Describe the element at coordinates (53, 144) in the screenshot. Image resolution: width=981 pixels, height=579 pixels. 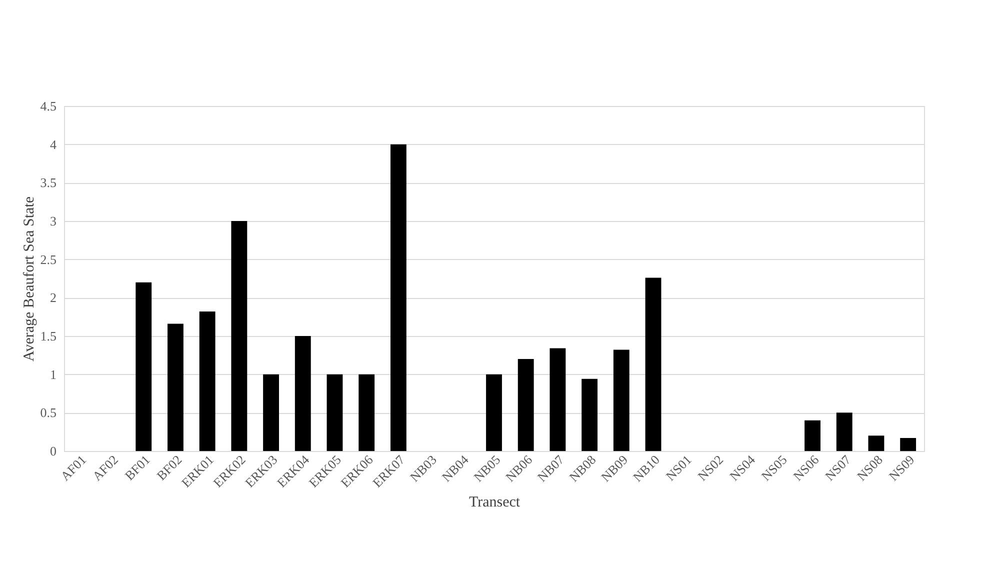
I see `y-tick-label: 4` at that location.